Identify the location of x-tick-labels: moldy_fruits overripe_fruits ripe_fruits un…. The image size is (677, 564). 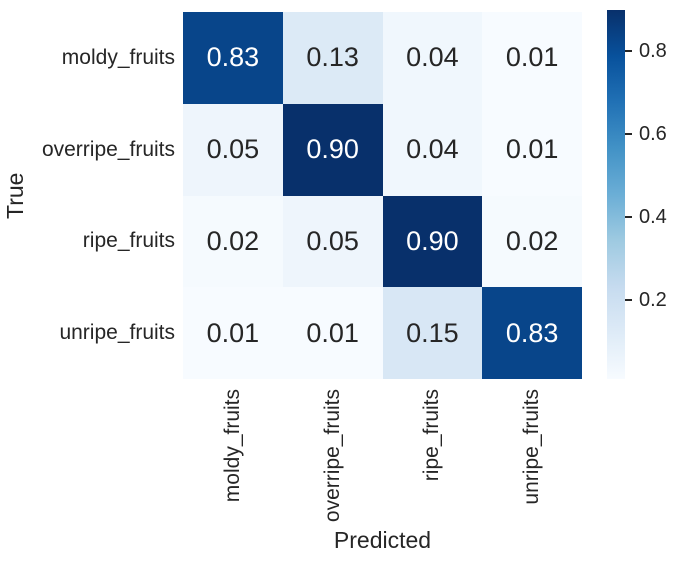
(382, 460).